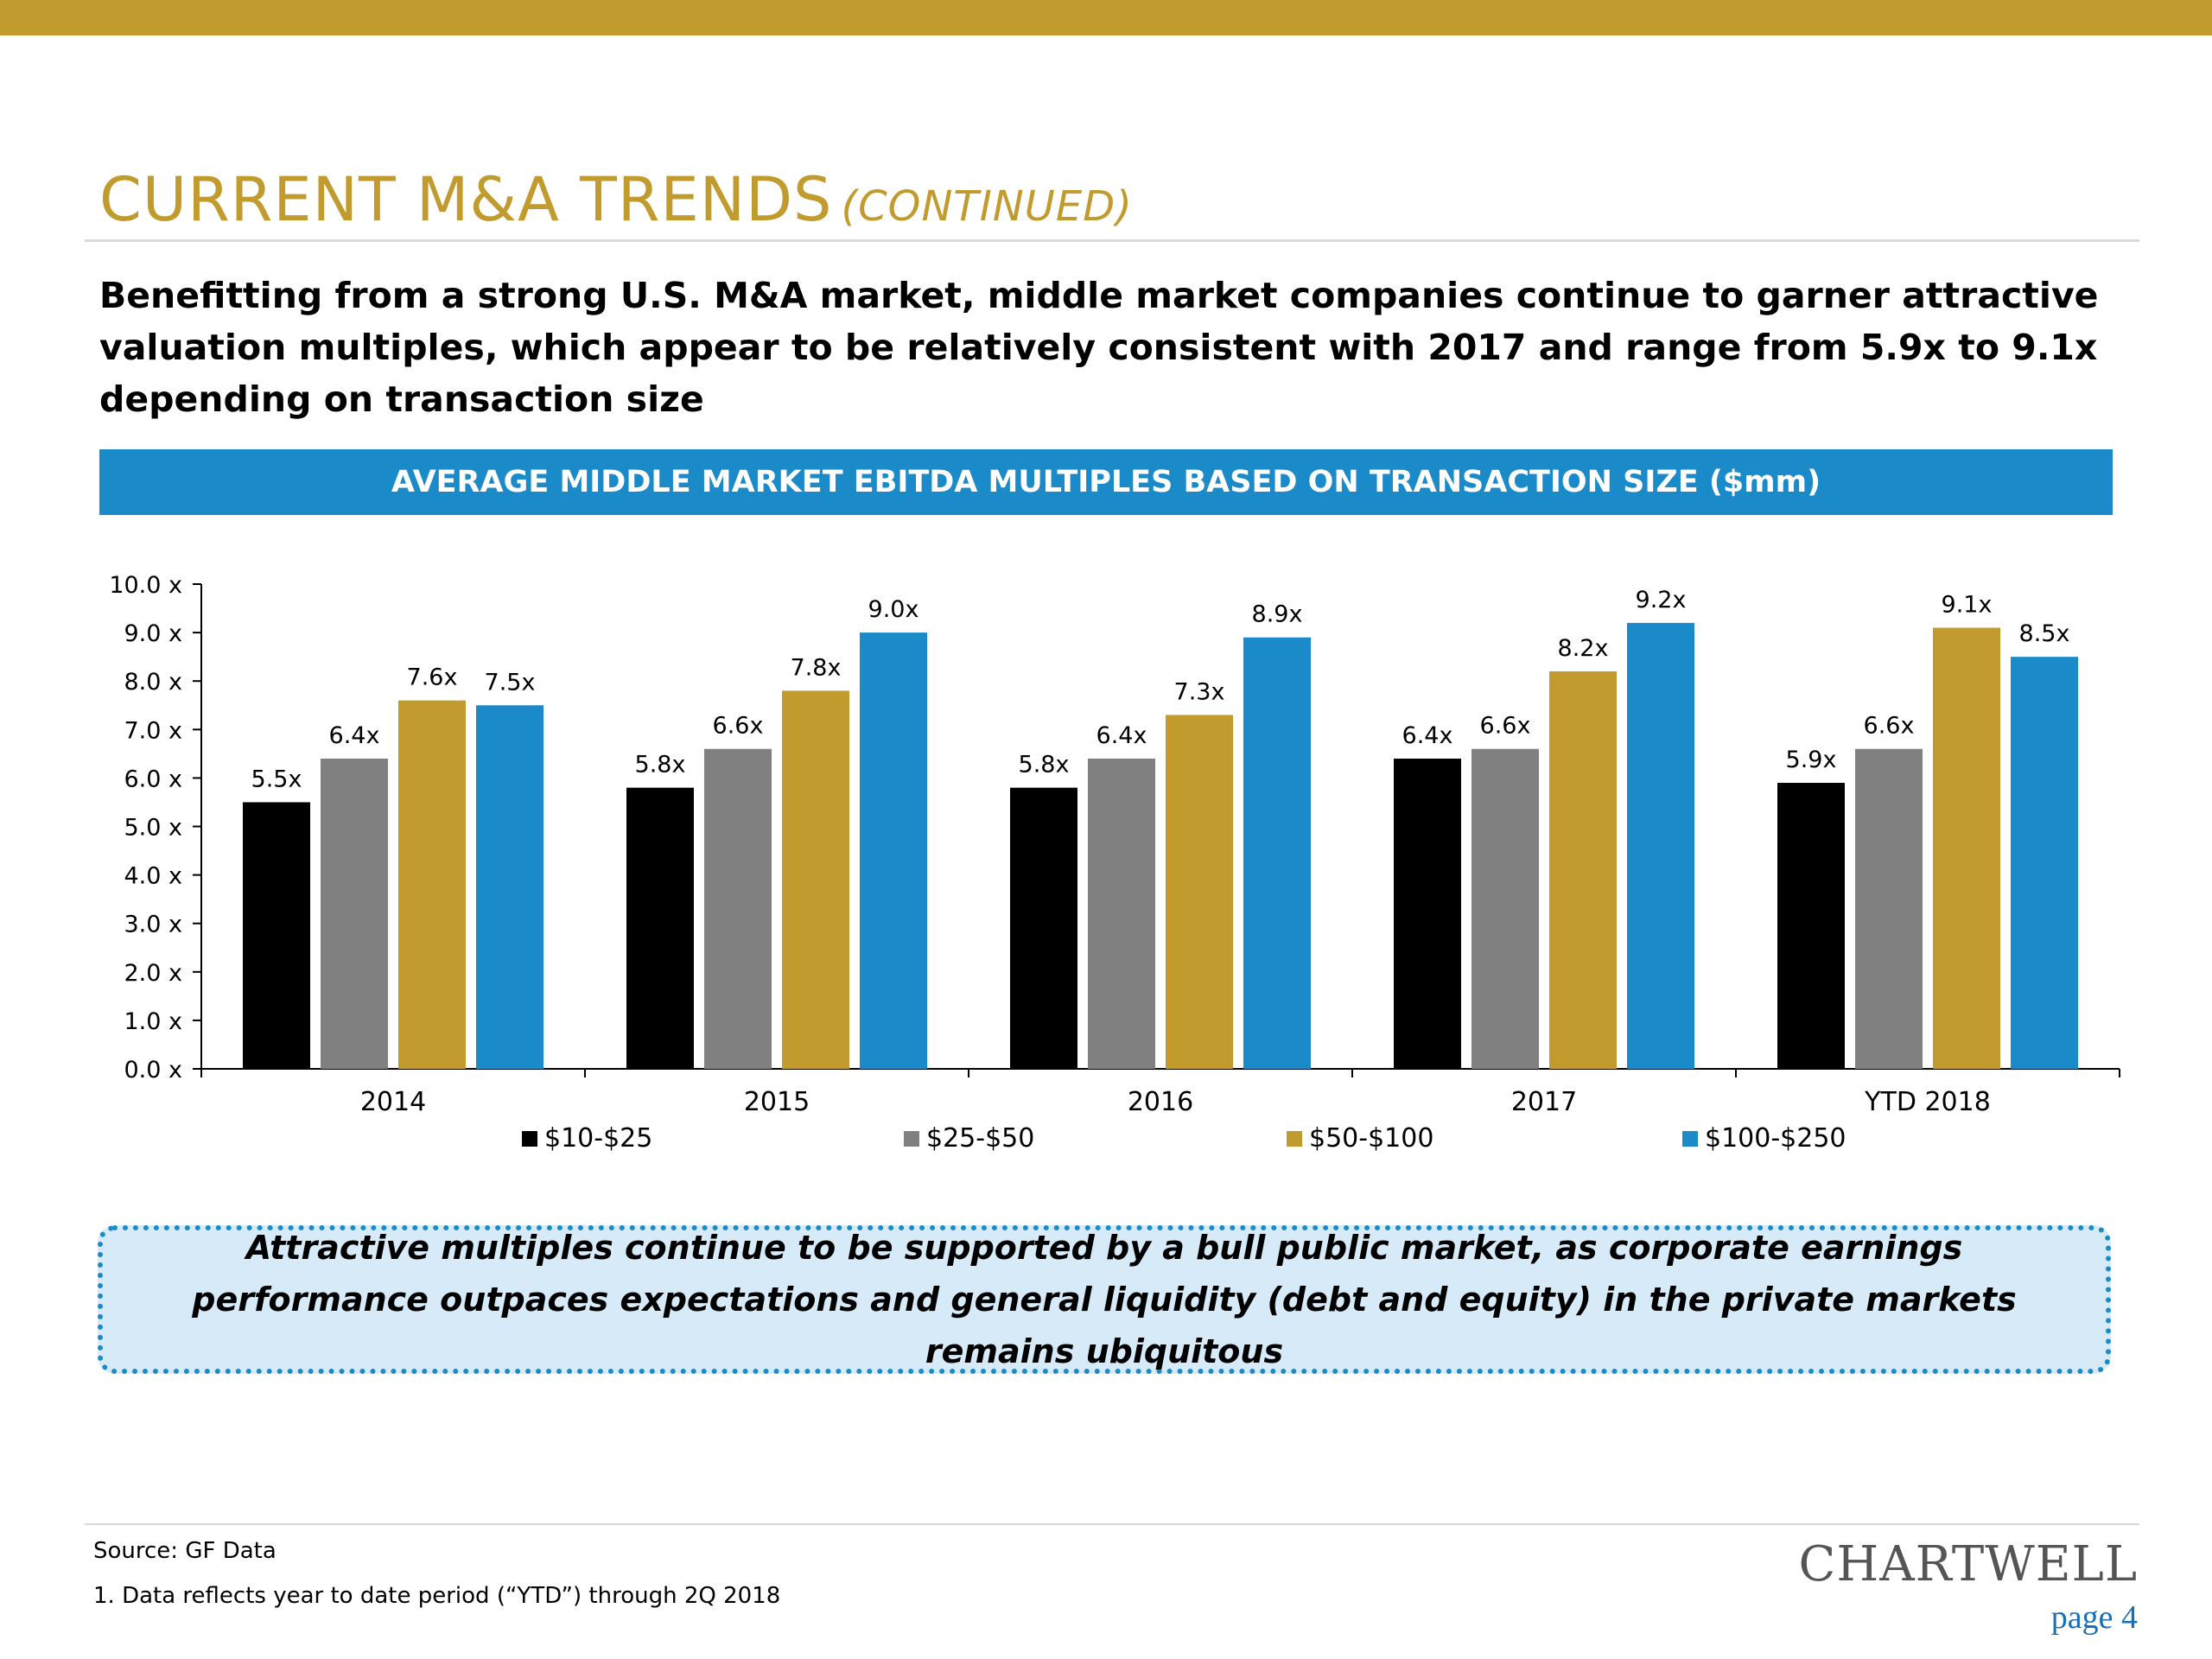 The width and height of the screenshot is (2212, 1659). I want to click on legend-label: $100-$250, so click(1776, 1138).